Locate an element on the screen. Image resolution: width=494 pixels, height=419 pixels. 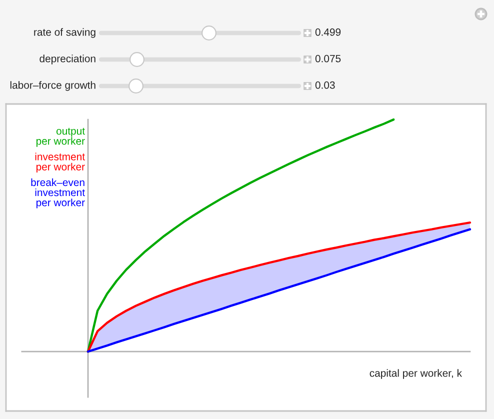
text: 0.03 is located at coordinates (325, 85).